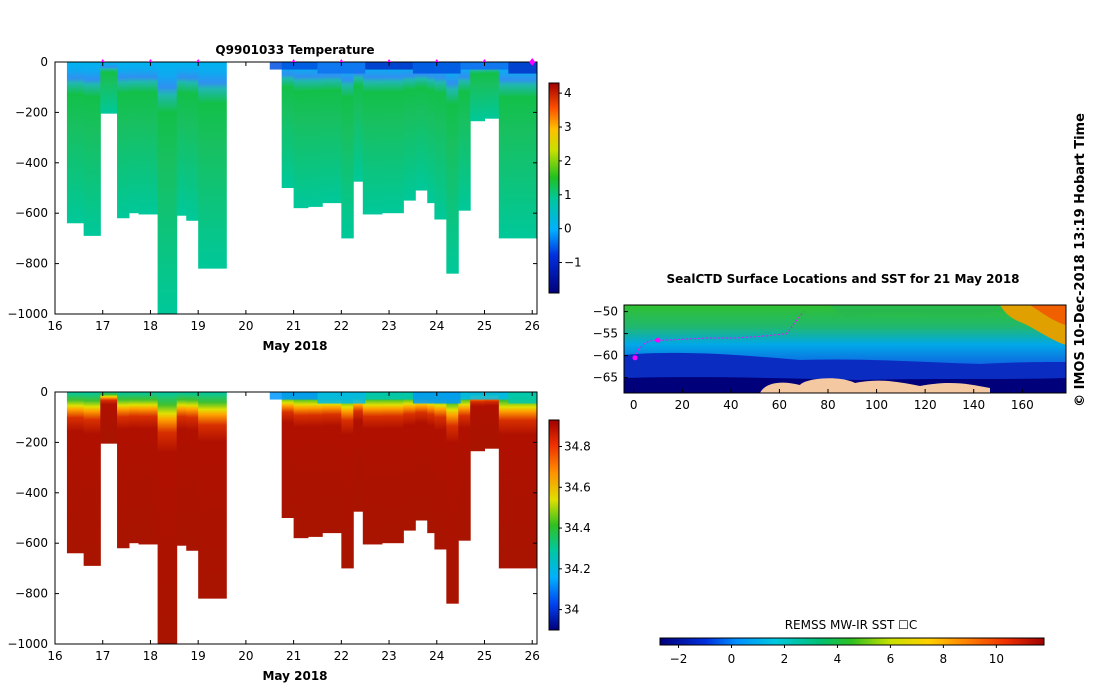 The height and width of the screenshot is (700, 1099). Describe the element at coordinates (925, 405) in the screenshot. I see `sst-map-xtick-label: 120` at that location.